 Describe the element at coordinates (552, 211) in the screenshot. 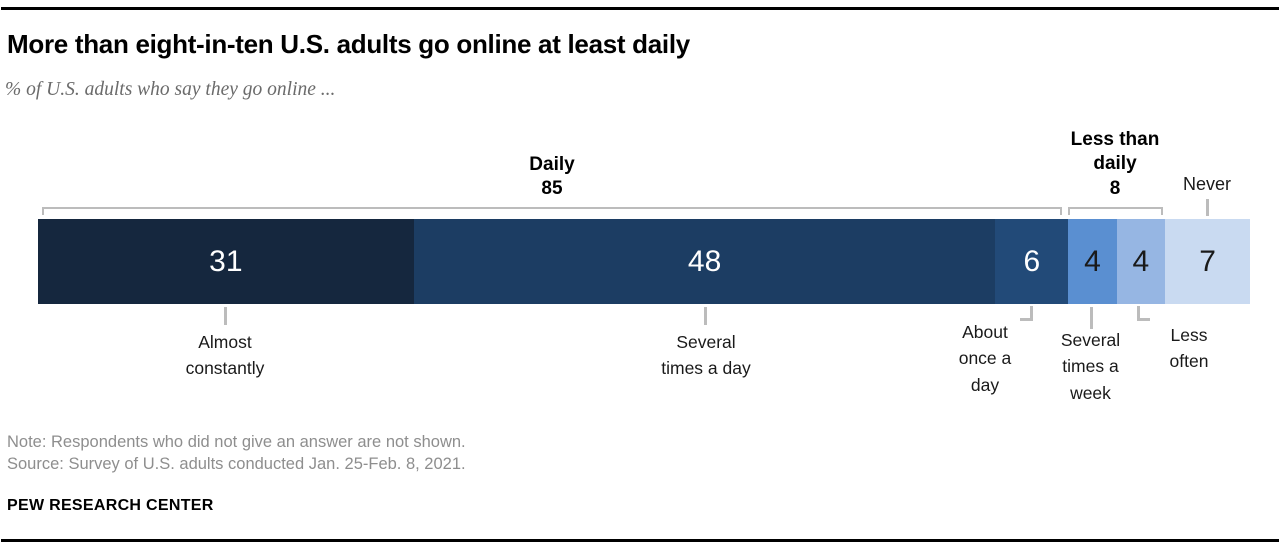

I see `daily-bracket` at that location.